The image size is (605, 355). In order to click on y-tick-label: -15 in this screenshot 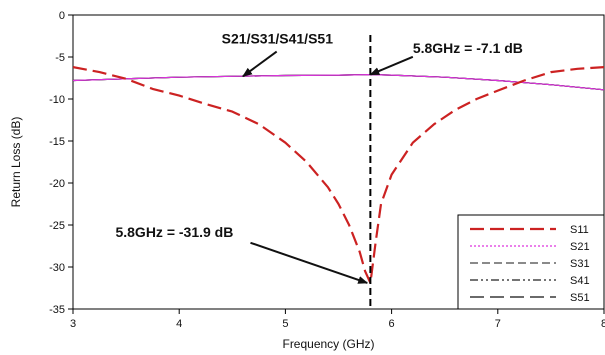, I will do `click(57, 142)`.